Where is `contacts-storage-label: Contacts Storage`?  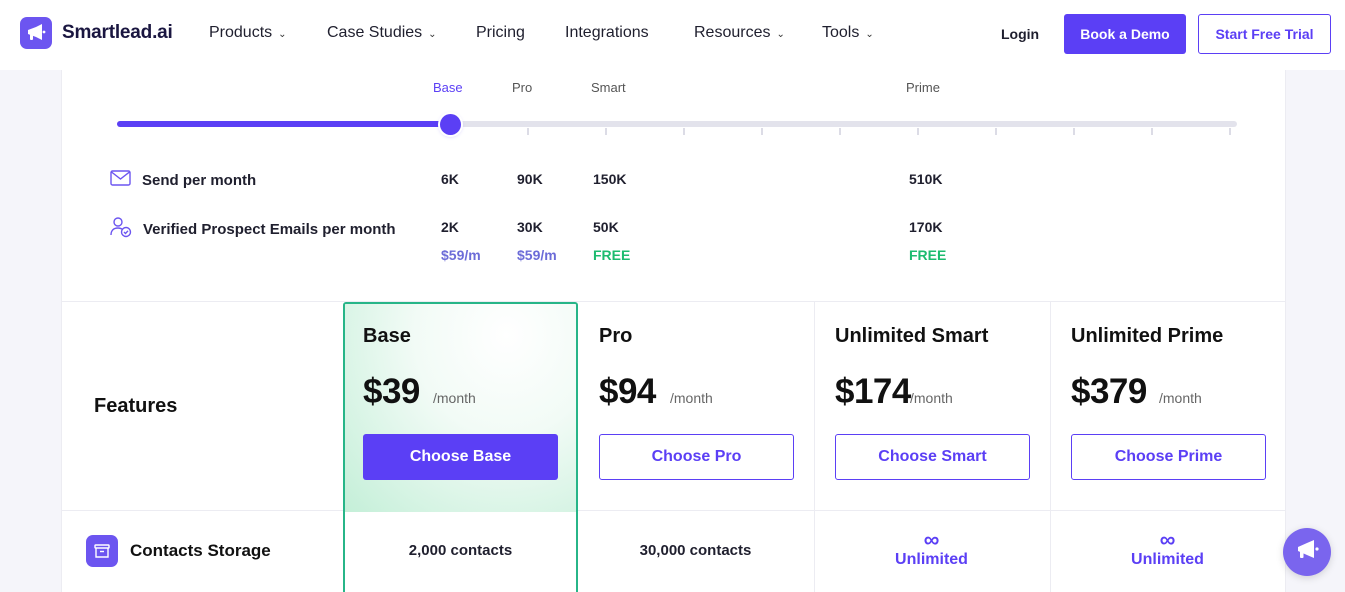 contacts-storage-label: Contacts Storage is located at coordinates (200, 550).